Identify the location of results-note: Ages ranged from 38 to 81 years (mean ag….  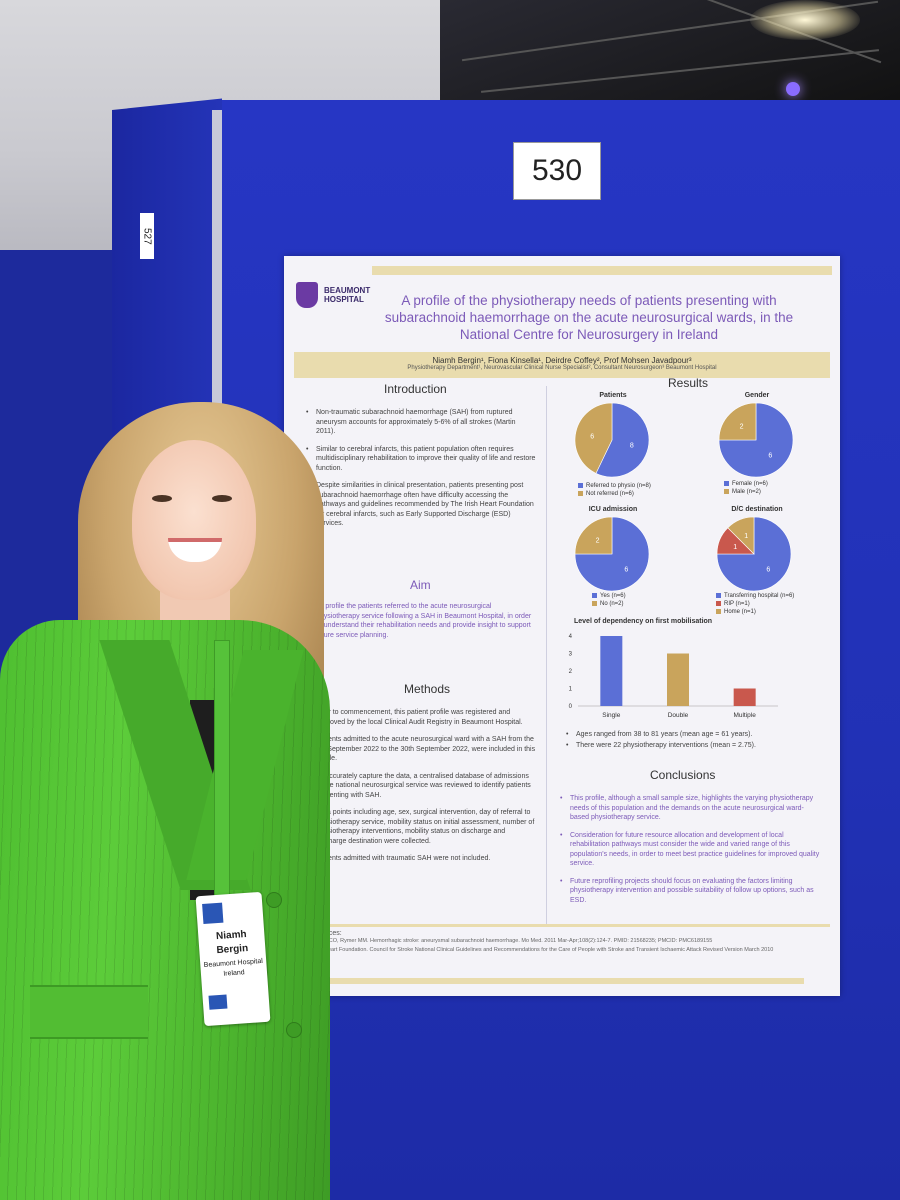
(696, 735).